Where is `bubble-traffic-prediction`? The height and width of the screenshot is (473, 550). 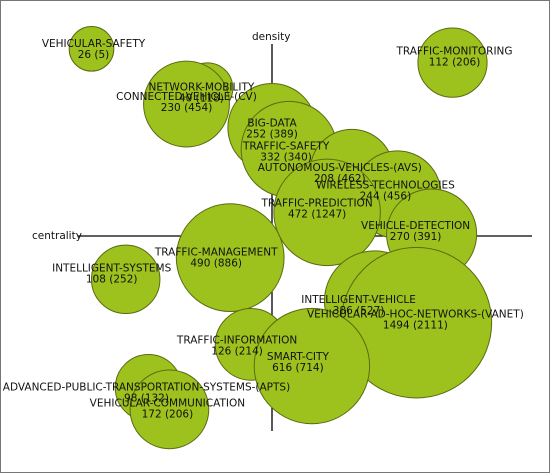 bubble-traffic-prediction is located at coordinates (327, 212).